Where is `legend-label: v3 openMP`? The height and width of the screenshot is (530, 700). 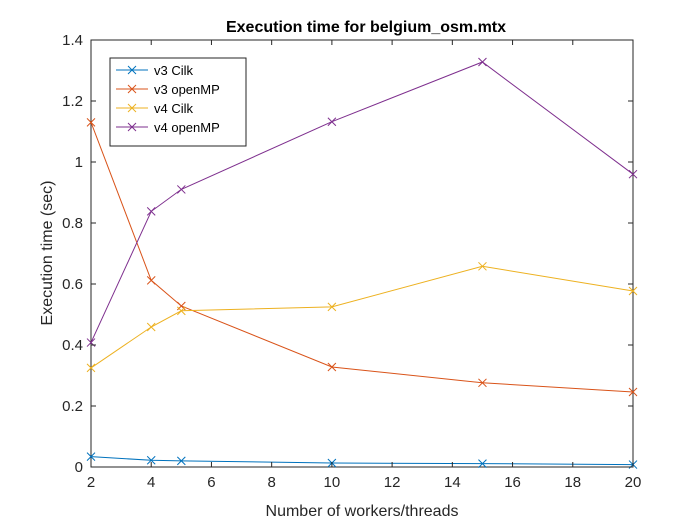
legend-label: v3 openMP is located at coordinates (187, 89).